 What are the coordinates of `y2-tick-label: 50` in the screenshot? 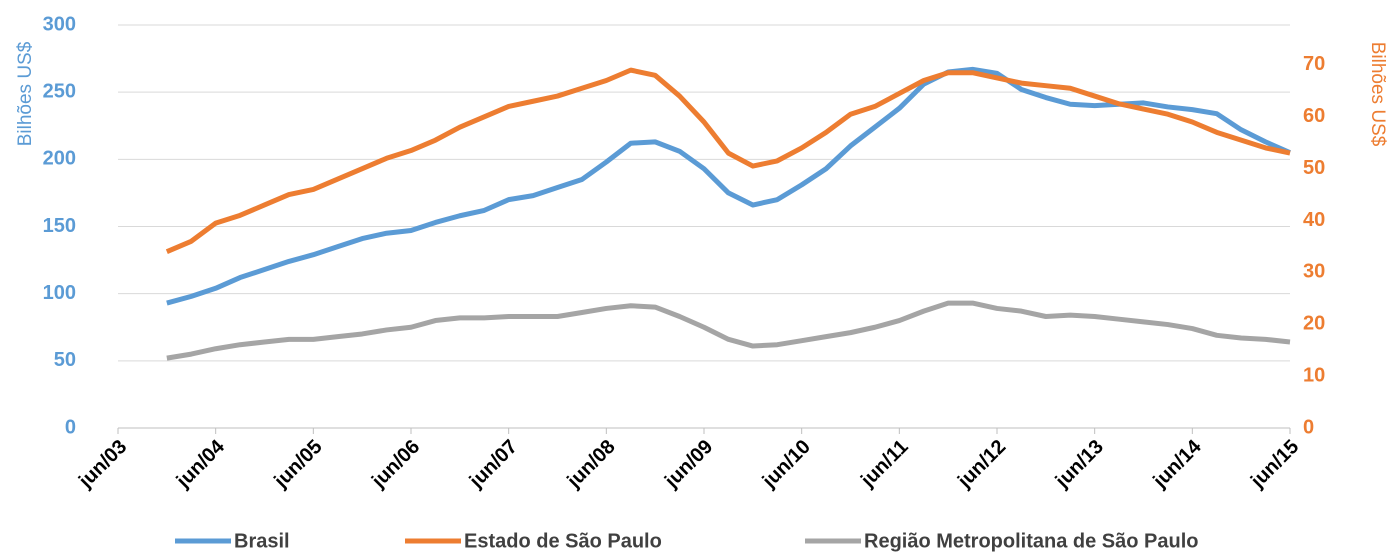 It's located at (1314, 168).